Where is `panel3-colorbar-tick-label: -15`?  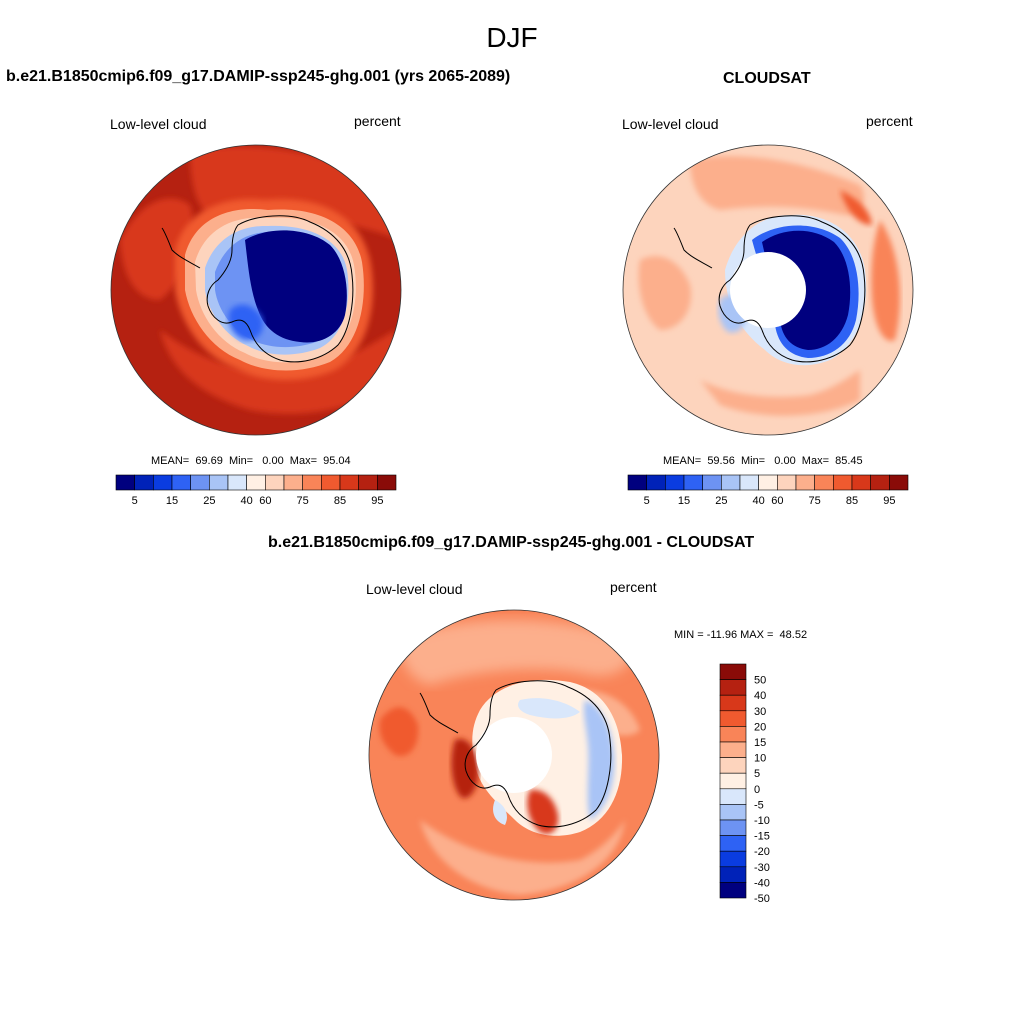
panel3-colorbar-tick-label: -15 is located at coordinates (762, 837).